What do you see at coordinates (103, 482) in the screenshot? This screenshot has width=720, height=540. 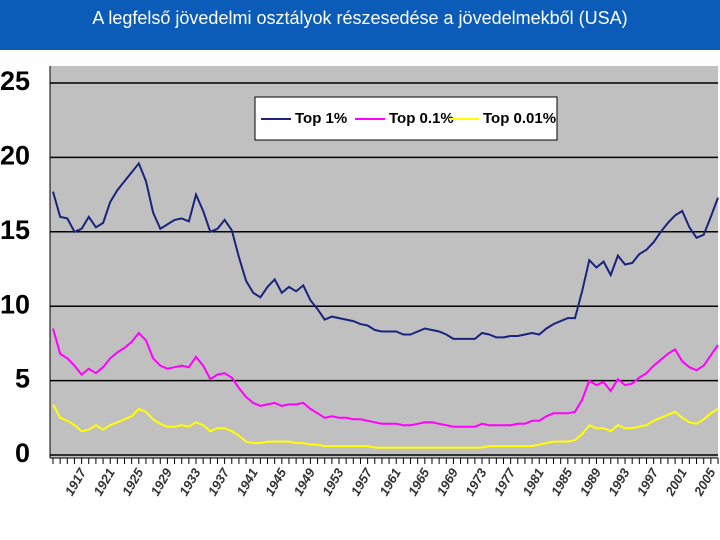 I see `x-tick-label: 1921` at bounding box center [103, 482].